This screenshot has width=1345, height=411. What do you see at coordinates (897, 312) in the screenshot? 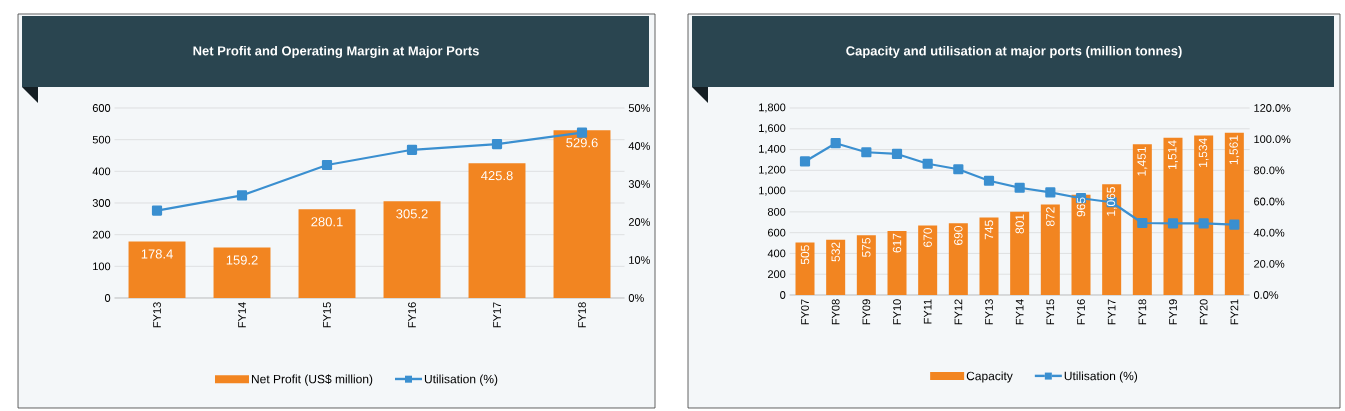
I see `x-tick-label: FY10` at bounding box center [897, 312].